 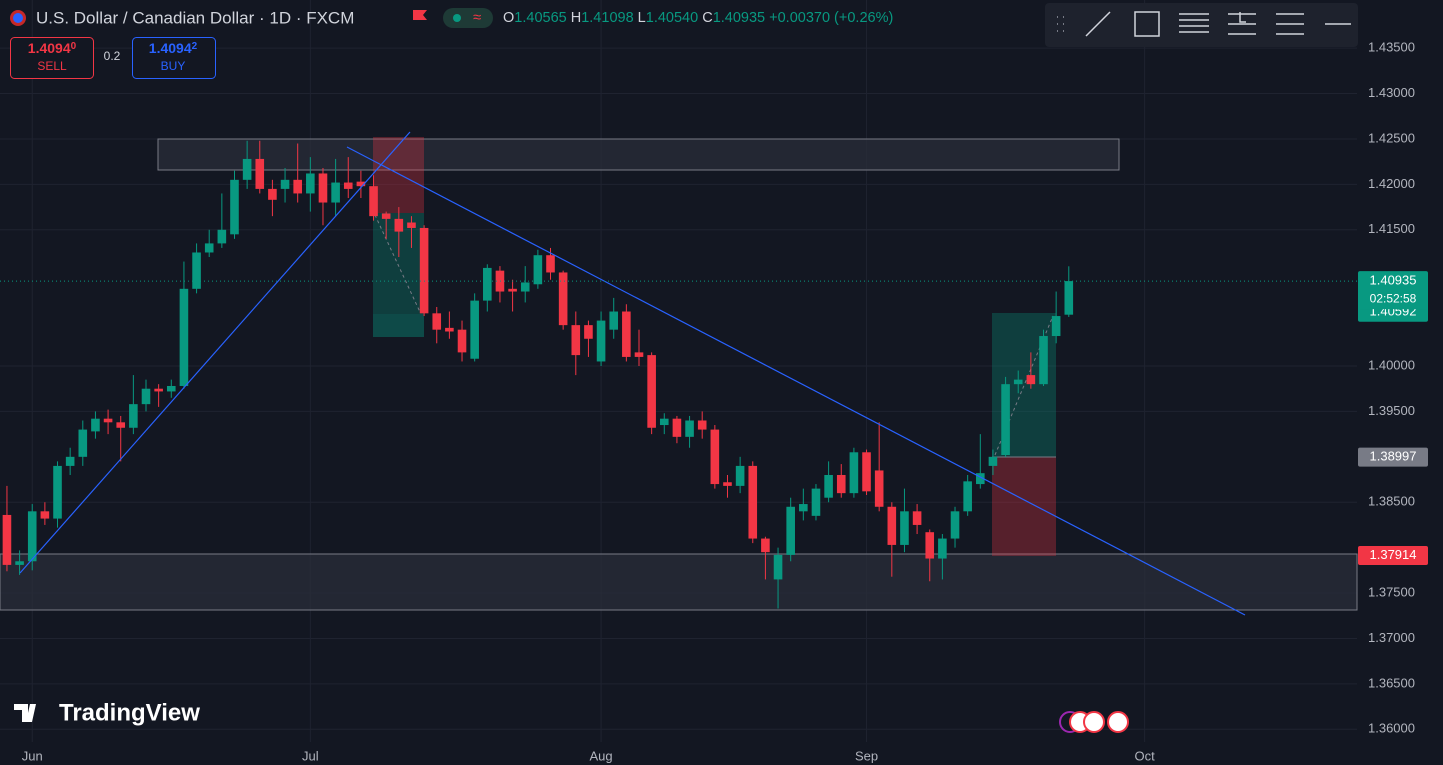 I want to click on buy-price: 1.40942, so click(x=173, y=48).